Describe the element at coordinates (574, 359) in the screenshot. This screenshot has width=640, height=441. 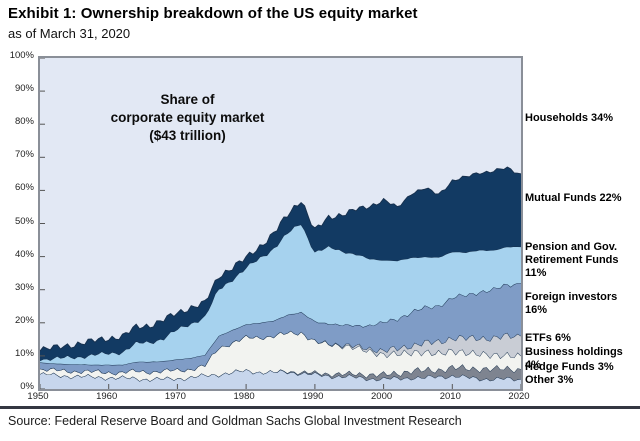
I see `series-label: Business holdings 4%` at that location.